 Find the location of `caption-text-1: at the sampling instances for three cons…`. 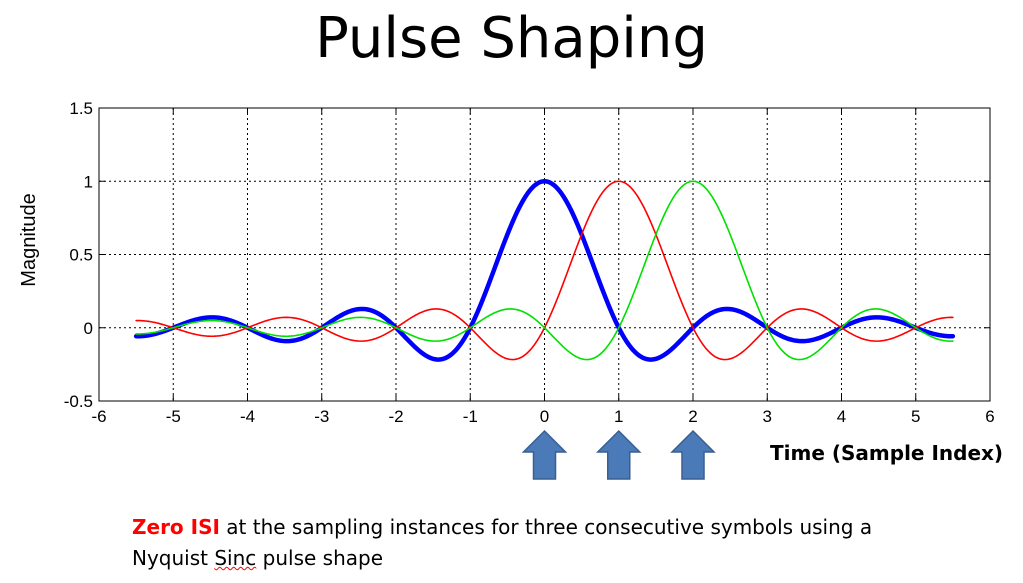

caption-text-1: at the sampling instances for three cons… is located at coordinates (546, 527).